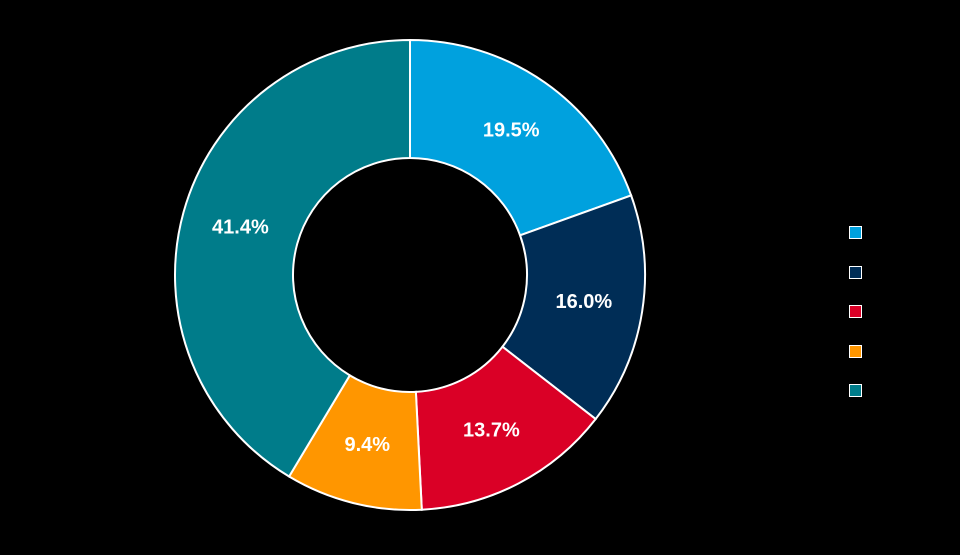 The height and width of the screenshot is (555, 960). What do you see at coordinates (491, 430) in the screenshot?
I see `slice-value-label: 13.7%` at bounding box center [491, 430].